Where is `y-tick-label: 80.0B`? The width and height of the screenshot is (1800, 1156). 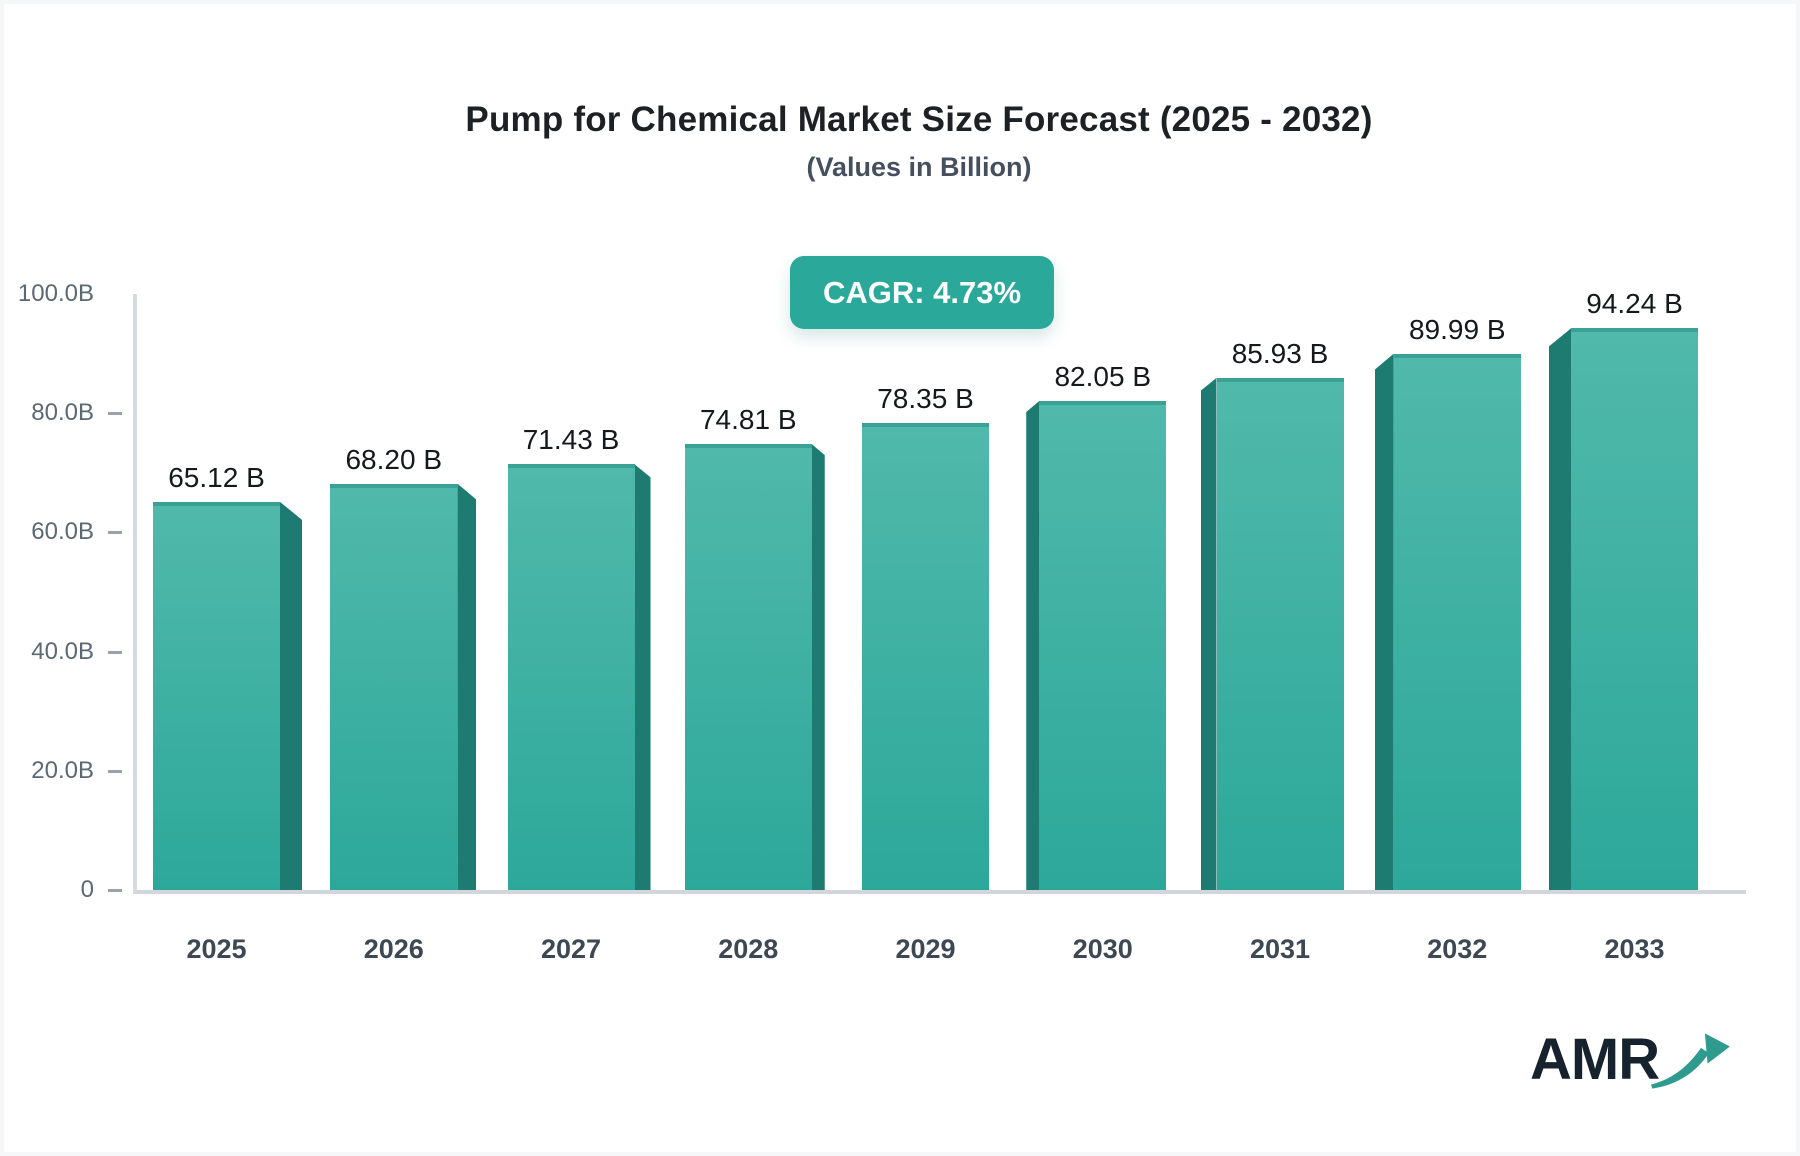
y-tick-label: 80.0B is located at coordinates (62, 413).